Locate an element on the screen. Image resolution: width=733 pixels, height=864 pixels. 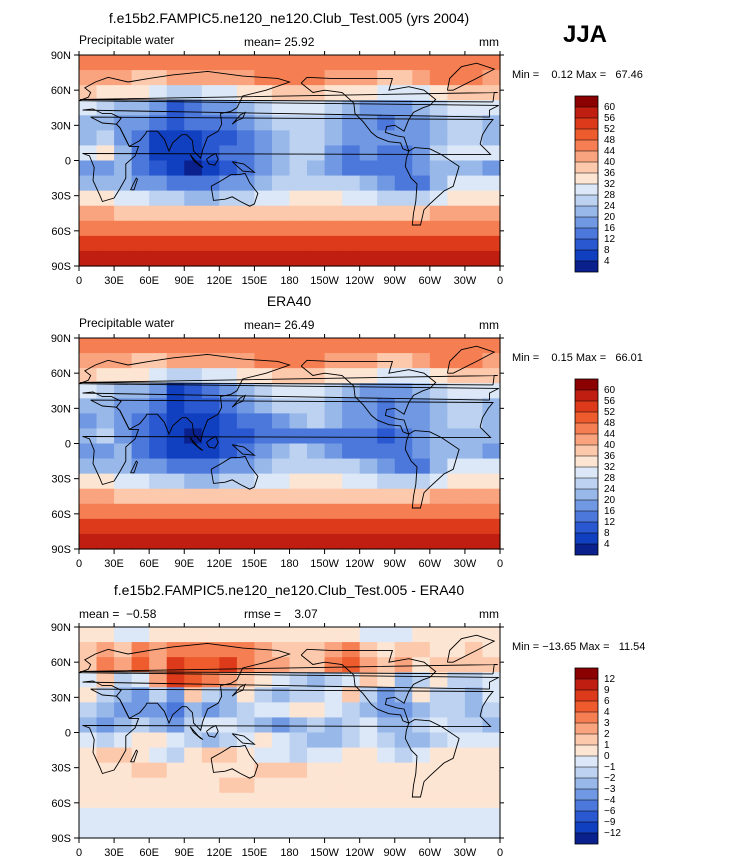
y-tick-label: 30N is located at coordinates (61, 698).